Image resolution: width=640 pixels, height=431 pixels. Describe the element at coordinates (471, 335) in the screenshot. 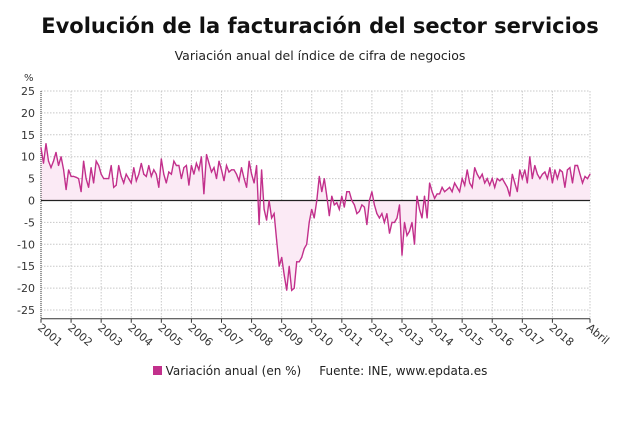

I see `x-tick-label: 2015` at that location.